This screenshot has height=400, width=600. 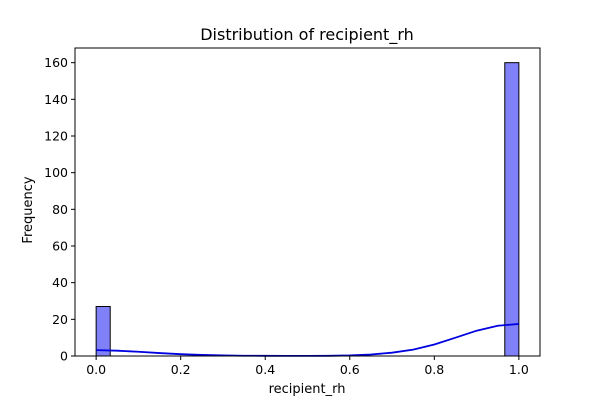 What do you see at coordinates (265, 369) in the screenshot?
I see `x-tick-label: 0.4` at bounding box center [265, 369].